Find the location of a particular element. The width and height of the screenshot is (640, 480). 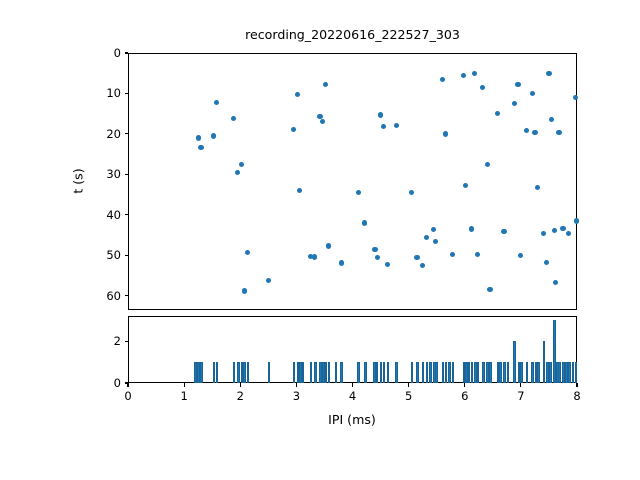

scatter-ytick-10-label: 10 is located at coordinates (113, 93).